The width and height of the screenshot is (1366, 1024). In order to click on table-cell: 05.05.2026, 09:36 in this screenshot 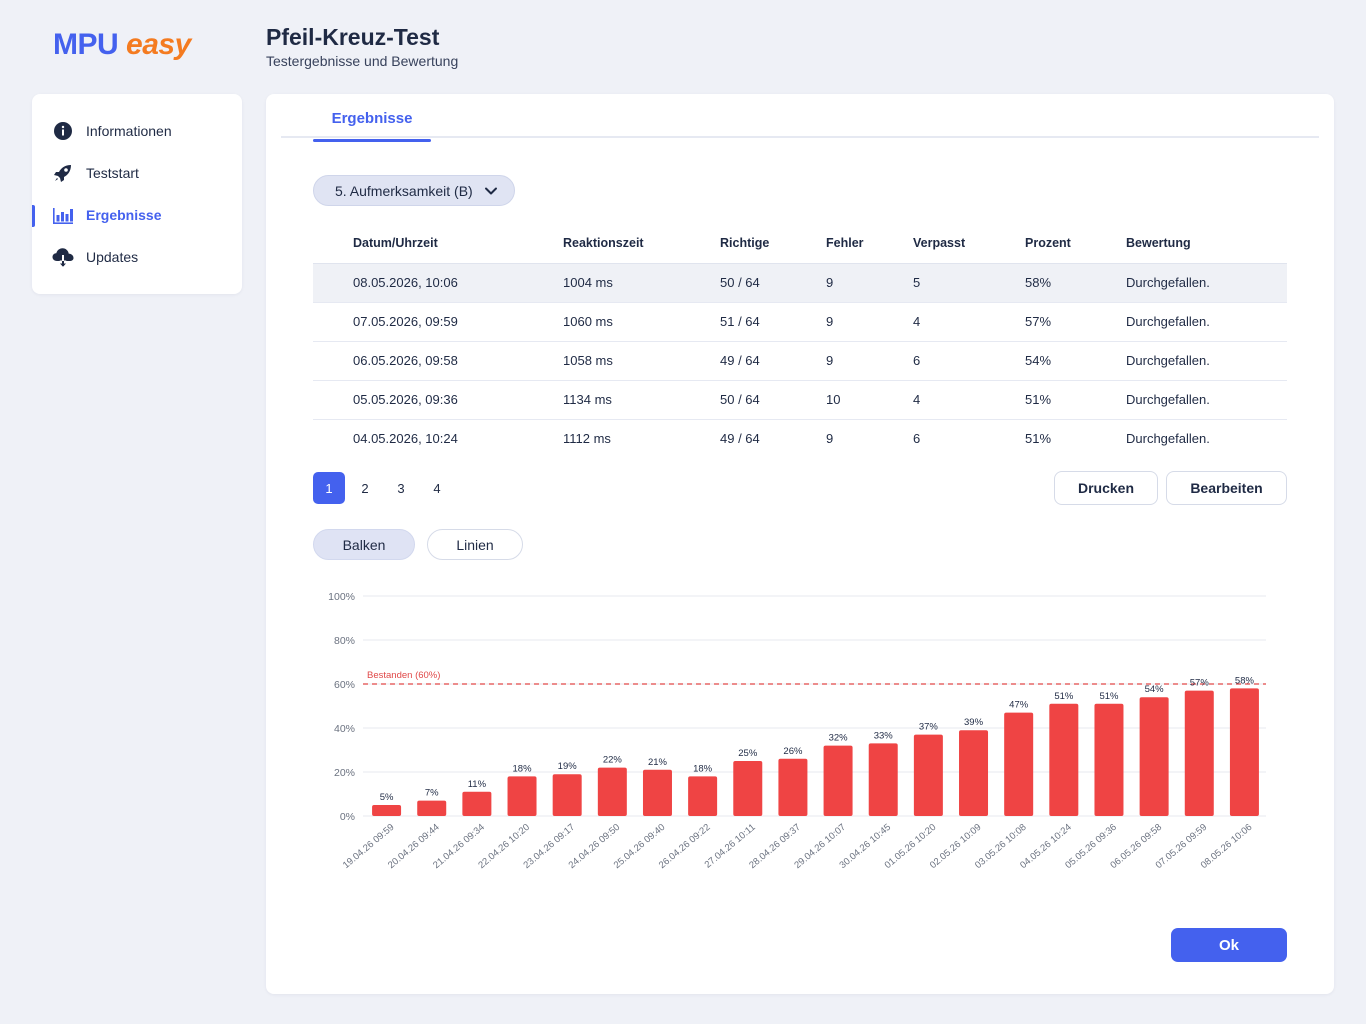, I will do `click(438, 399)`.